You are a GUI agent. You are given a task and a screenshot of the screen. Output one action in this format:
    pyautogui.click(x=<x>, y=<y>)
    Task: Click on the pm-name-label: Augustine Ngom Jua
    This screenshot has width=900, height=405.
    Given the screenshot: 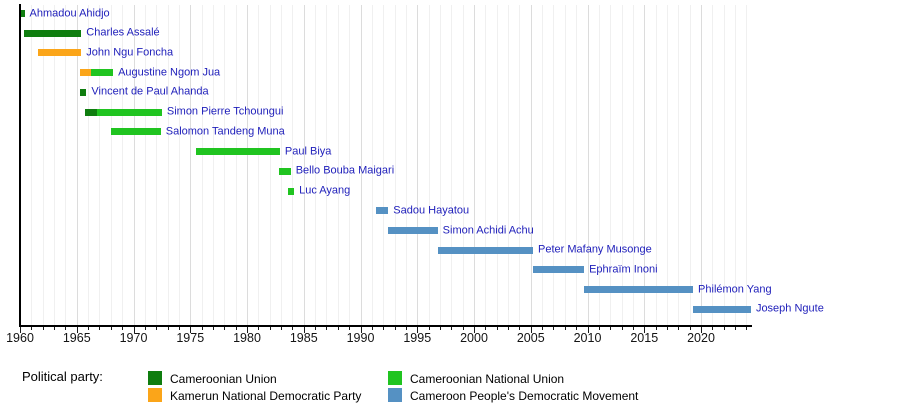 What is the action you would take?
    pyautogui.click(x=169, y=72)
    